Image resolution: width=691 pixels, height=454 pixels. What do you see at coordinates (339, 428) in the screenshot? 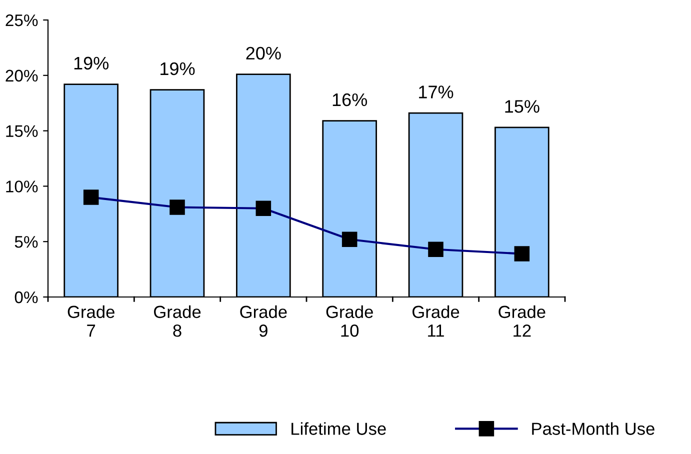
I see `legend-label: Lifetime Use` at bounding box center [339, 428].